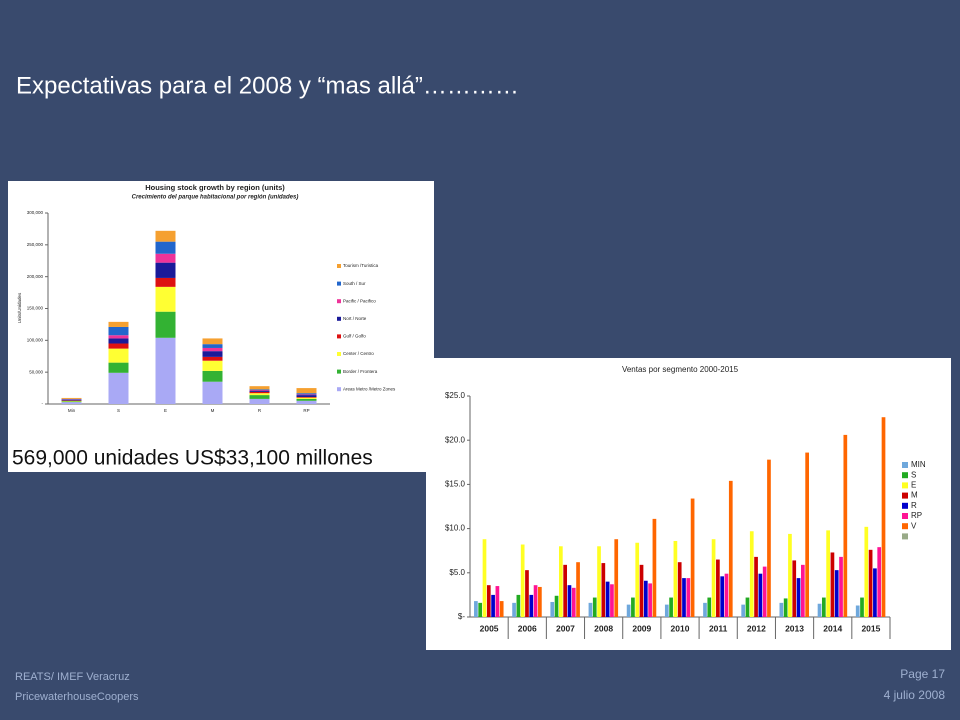  Describe the element at coordinates (455, 528) in the screenshot. I see `y-tick-label: $10.0` at that location.